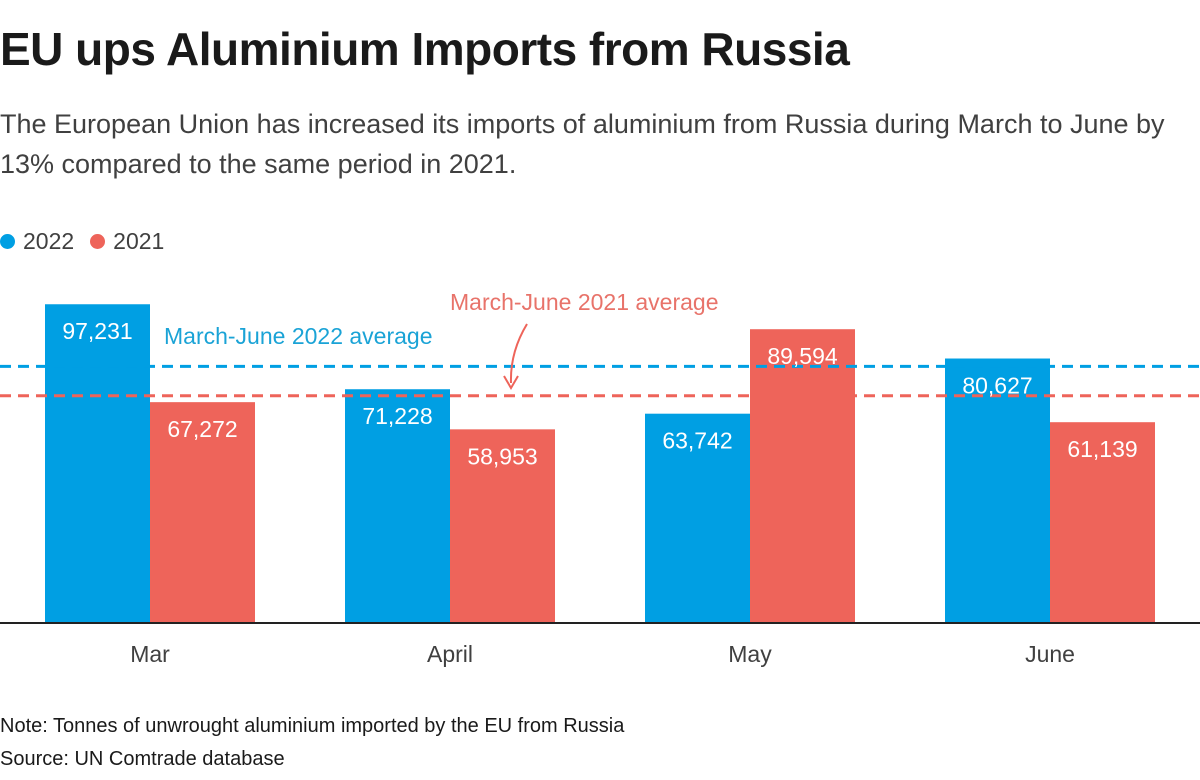 Image resolution: width=1200 pixels, height=780 pixels. What do you see at coordinates (1050, 654) in the screenshot?
I see `x-tick-label-june: June` at bounding box center [1050, 654].